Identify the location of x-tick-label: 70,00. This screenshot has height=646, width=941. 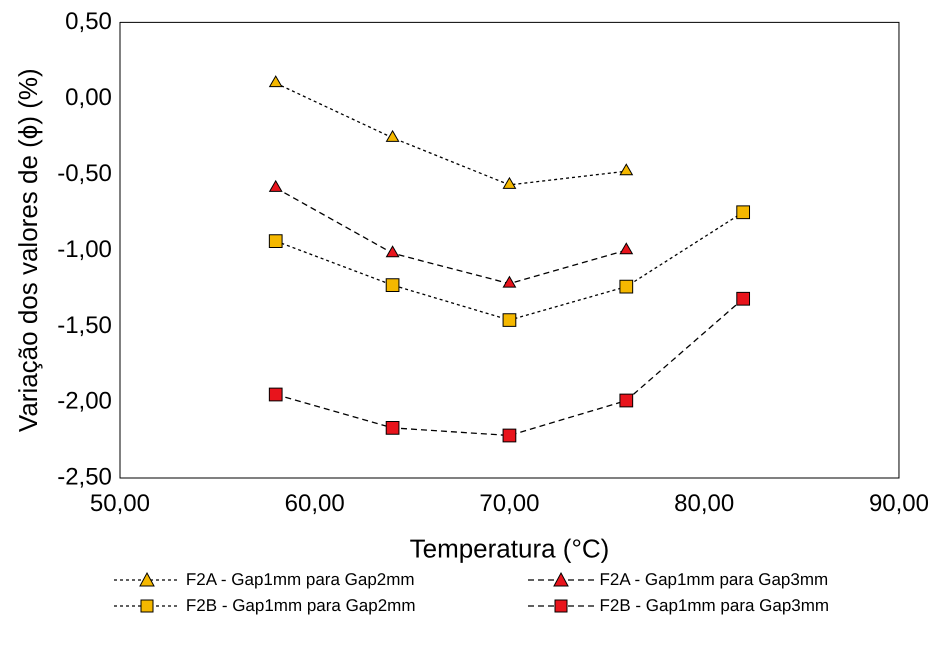
(509, 504).